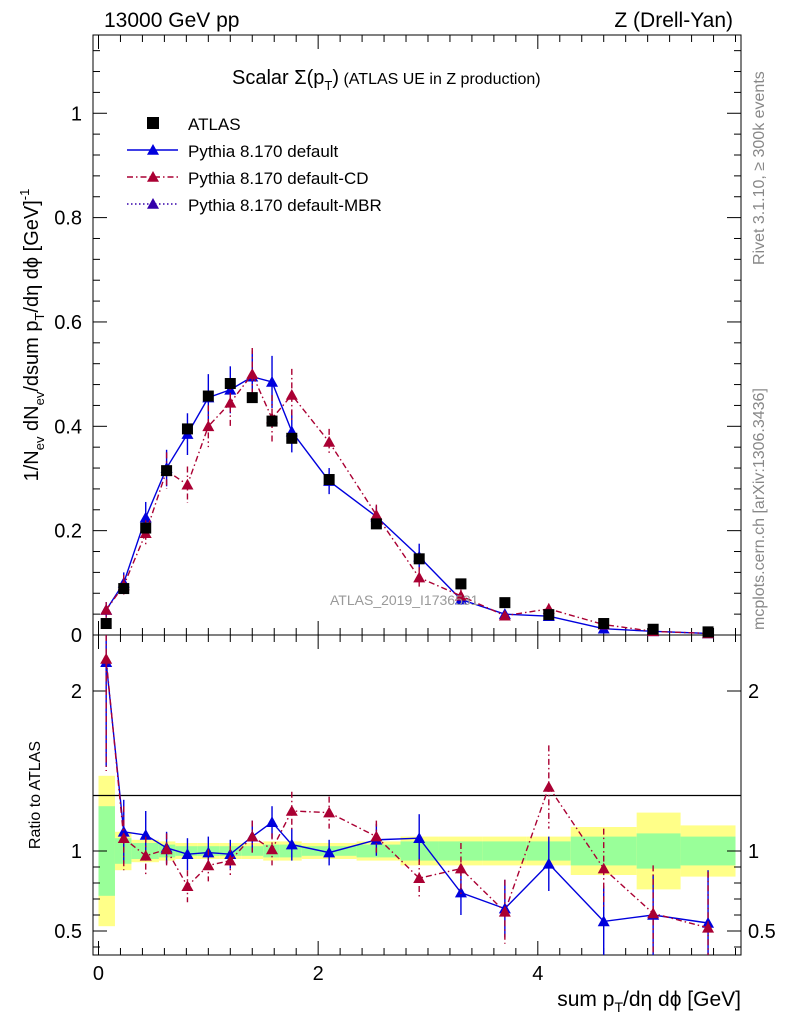  I want to click on header-left: 13000 GeV pp, so click(171, 20).